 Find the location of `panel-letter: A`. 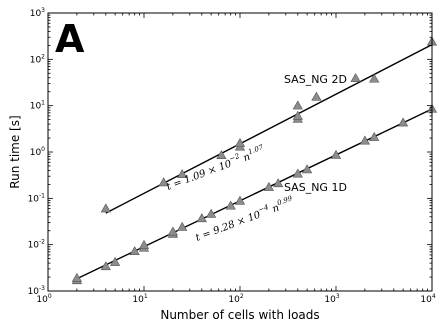

panel-letter: A is located at coordinates (70, 39).